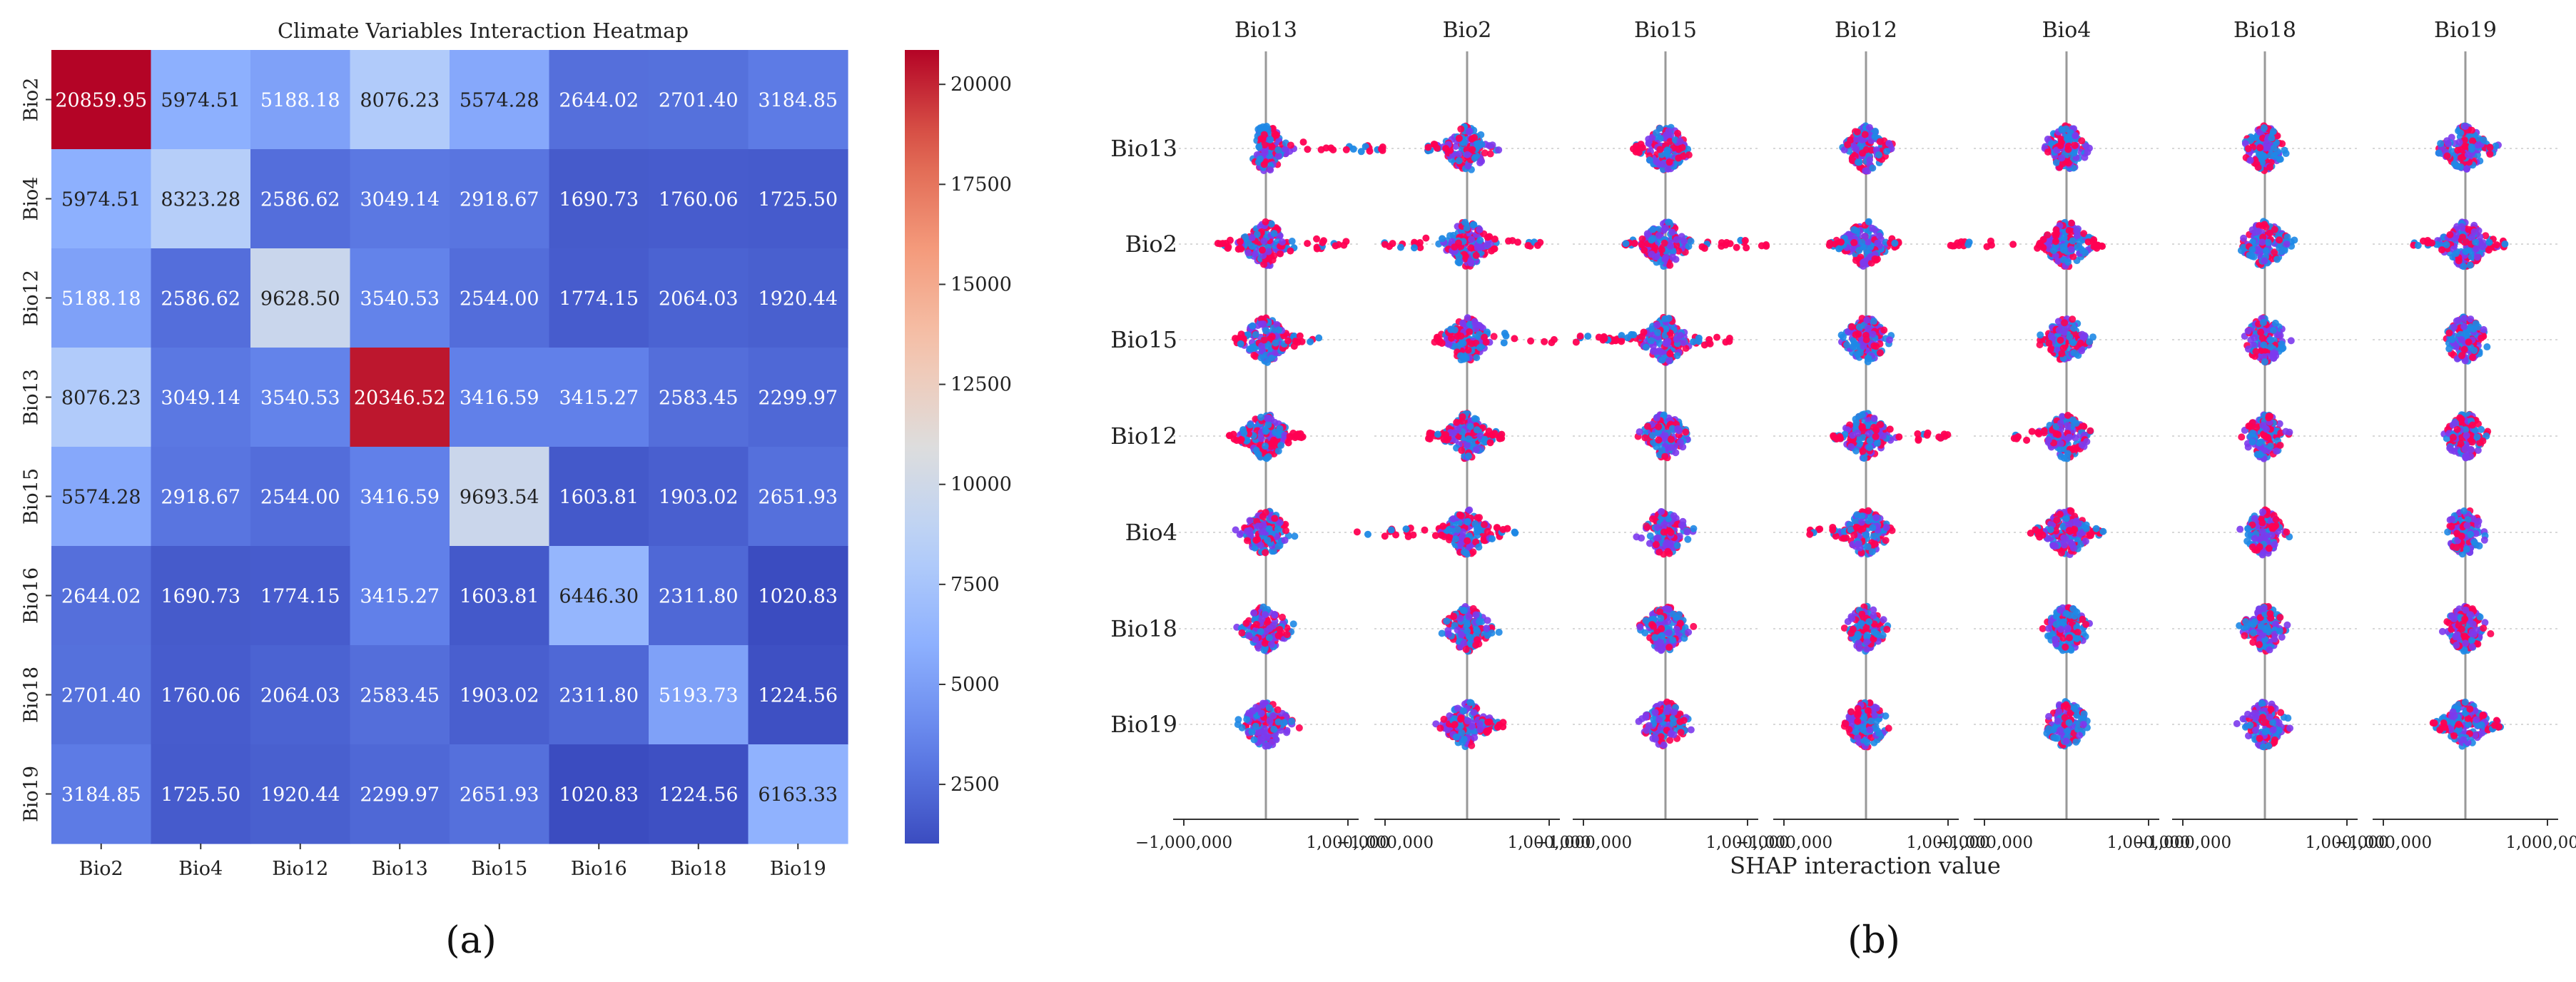 This screenshot has width=2576, height=982. I want to click on heatmap-row-label: Bio18, so click(32, 695).